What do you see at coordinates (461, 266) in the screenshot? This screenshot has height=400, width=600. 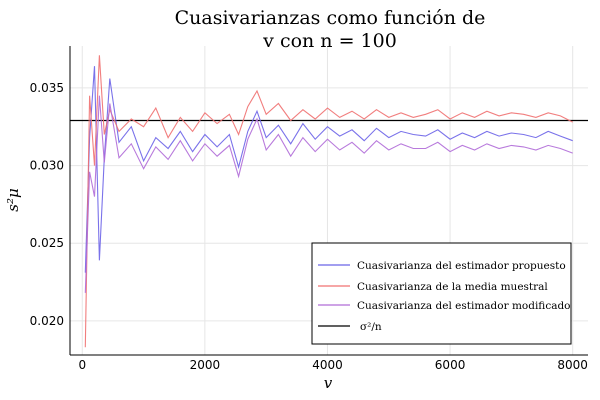 I see `legend-label-0: Cuasivarianza del estimador propuesto` at bounding box center [461, 266].